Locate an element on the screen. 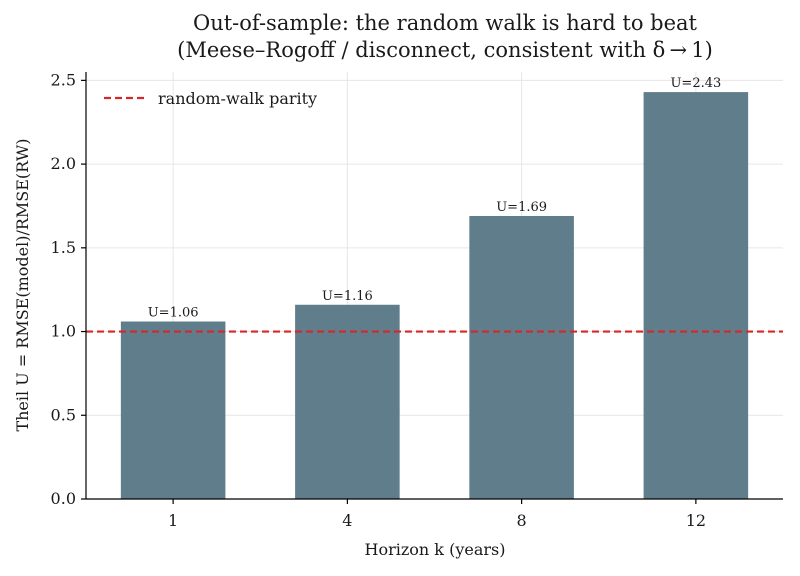 Image resolution: width=800 pixels, height=576 pixels. x-tick-label: 4 is located at coordinates (347, 520).